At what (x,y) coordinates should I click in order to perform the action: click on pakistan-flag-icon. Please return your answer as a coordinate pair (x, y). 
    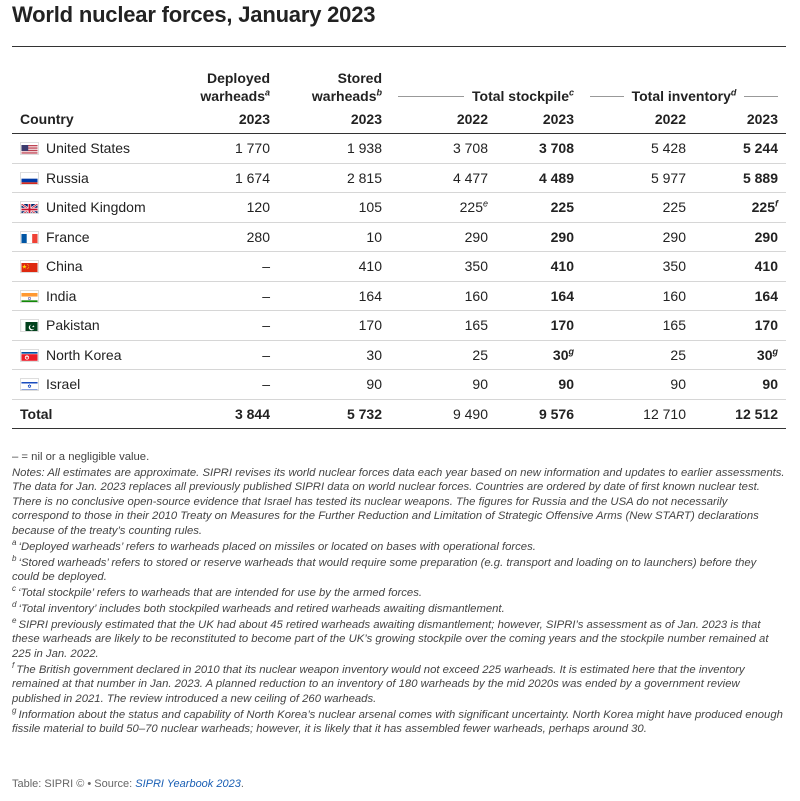
    Looking at the image, I should click on (29, 326).